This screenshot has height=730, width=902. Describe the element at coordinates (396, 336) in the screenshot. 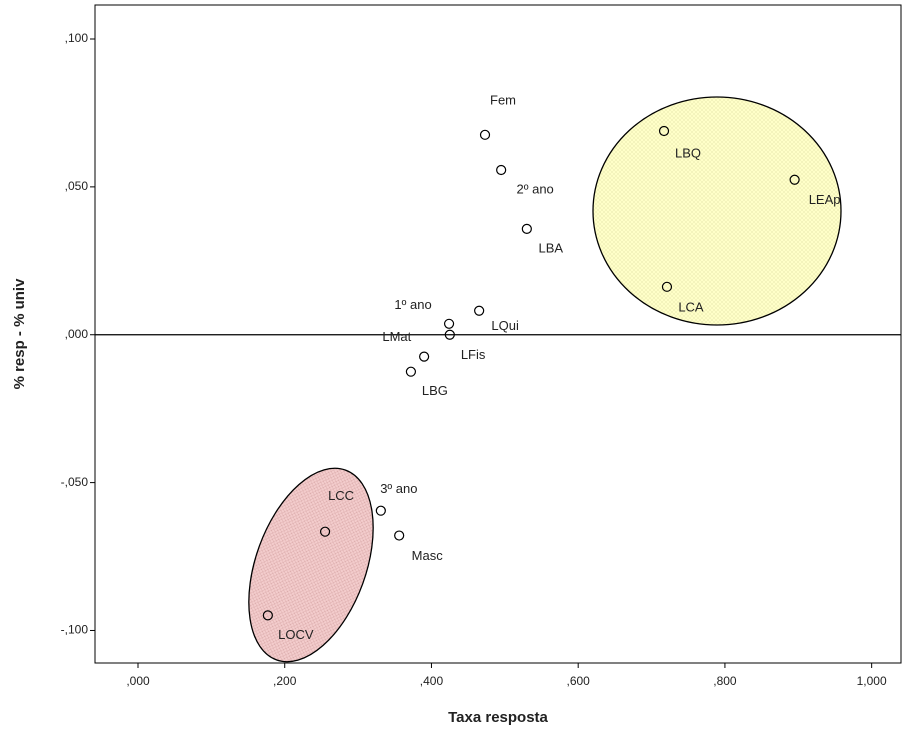

I see `point-label: LMat` at that location.